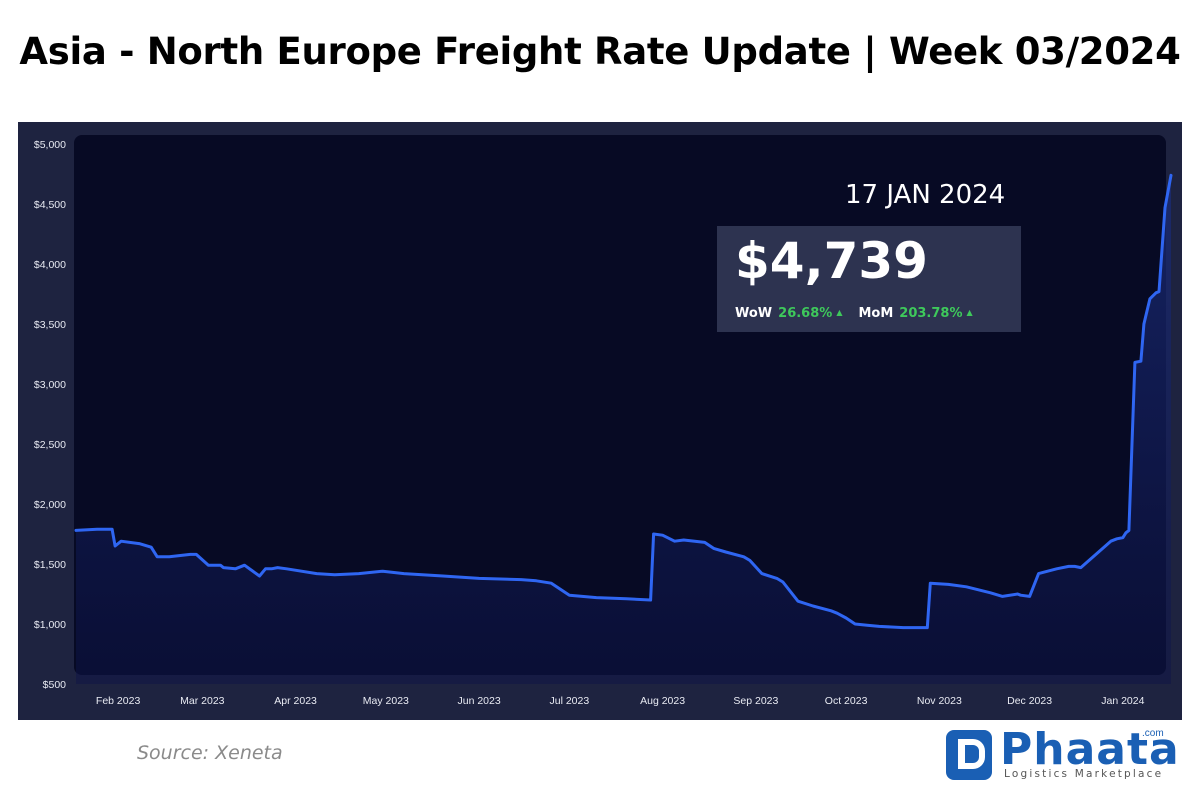 The height and width of the screenshot is (800, 1200). I want to click on wow-value: 26.68%, so click(805, 313).